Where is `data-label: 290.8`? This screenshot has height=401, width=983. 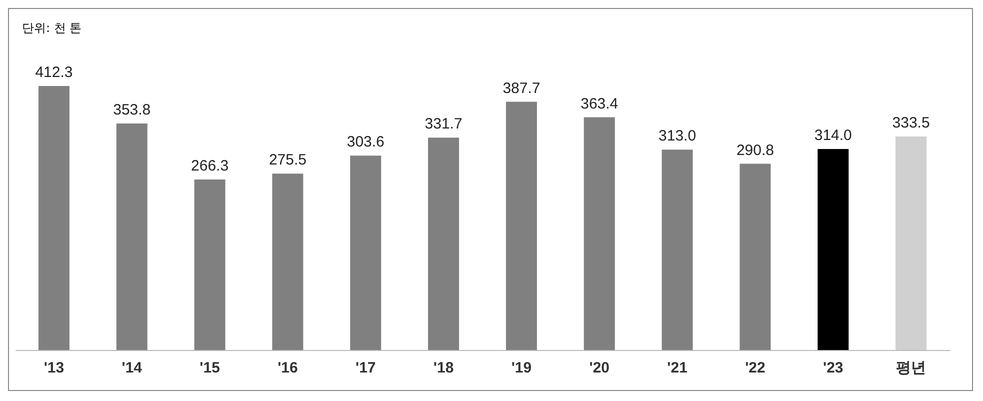 data-label: 290.8 is located at coordinates (755, 150).